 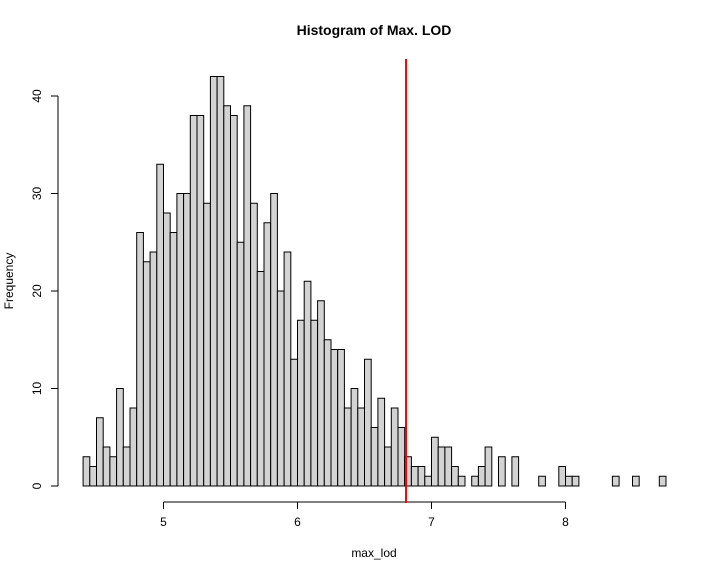 What do you see at coordinates (374, 30) in the screenshot?
I see `chart-title: Histogram of Max. LOD` at bounding box center [374, 30].